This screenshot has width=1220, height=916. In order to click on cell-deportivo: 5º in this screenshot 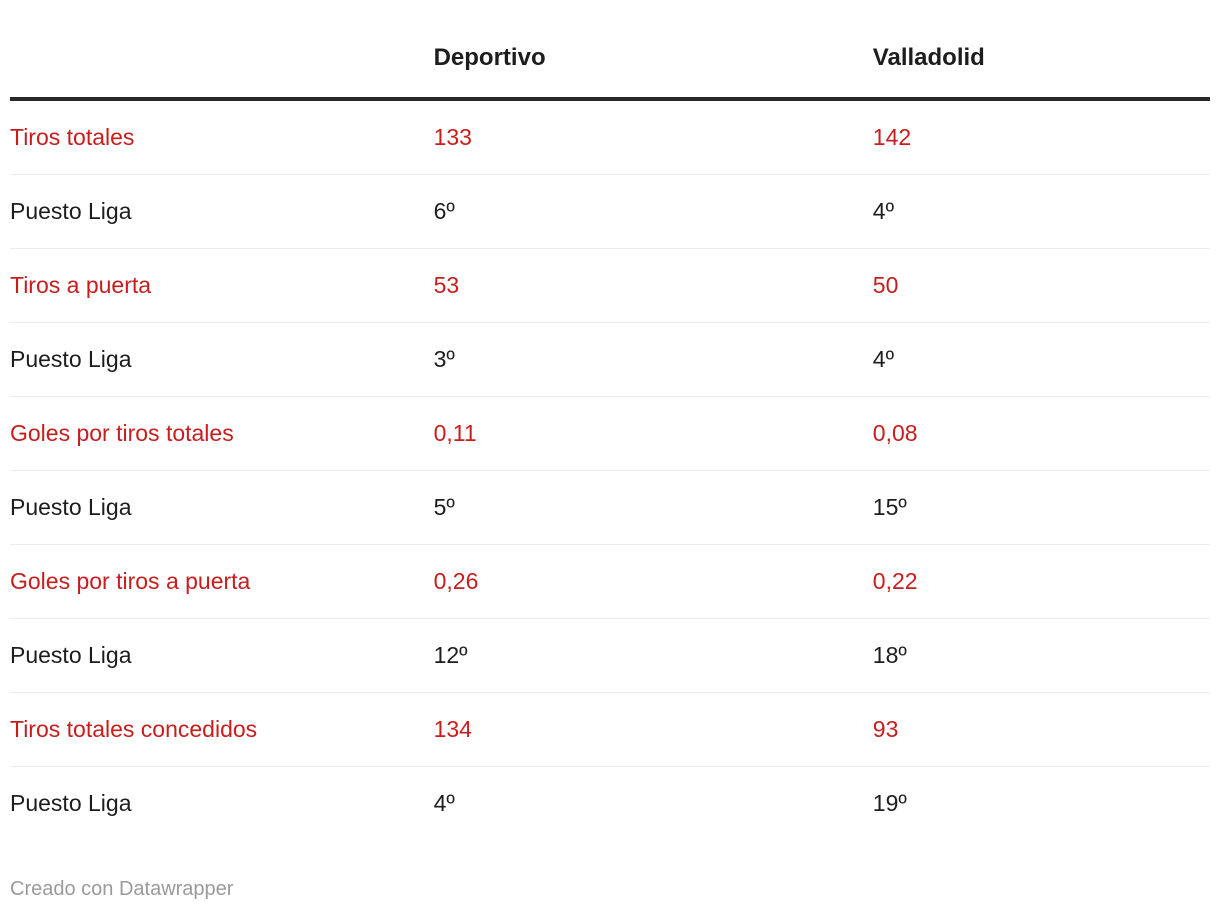, I will do `click(653, 507)`.